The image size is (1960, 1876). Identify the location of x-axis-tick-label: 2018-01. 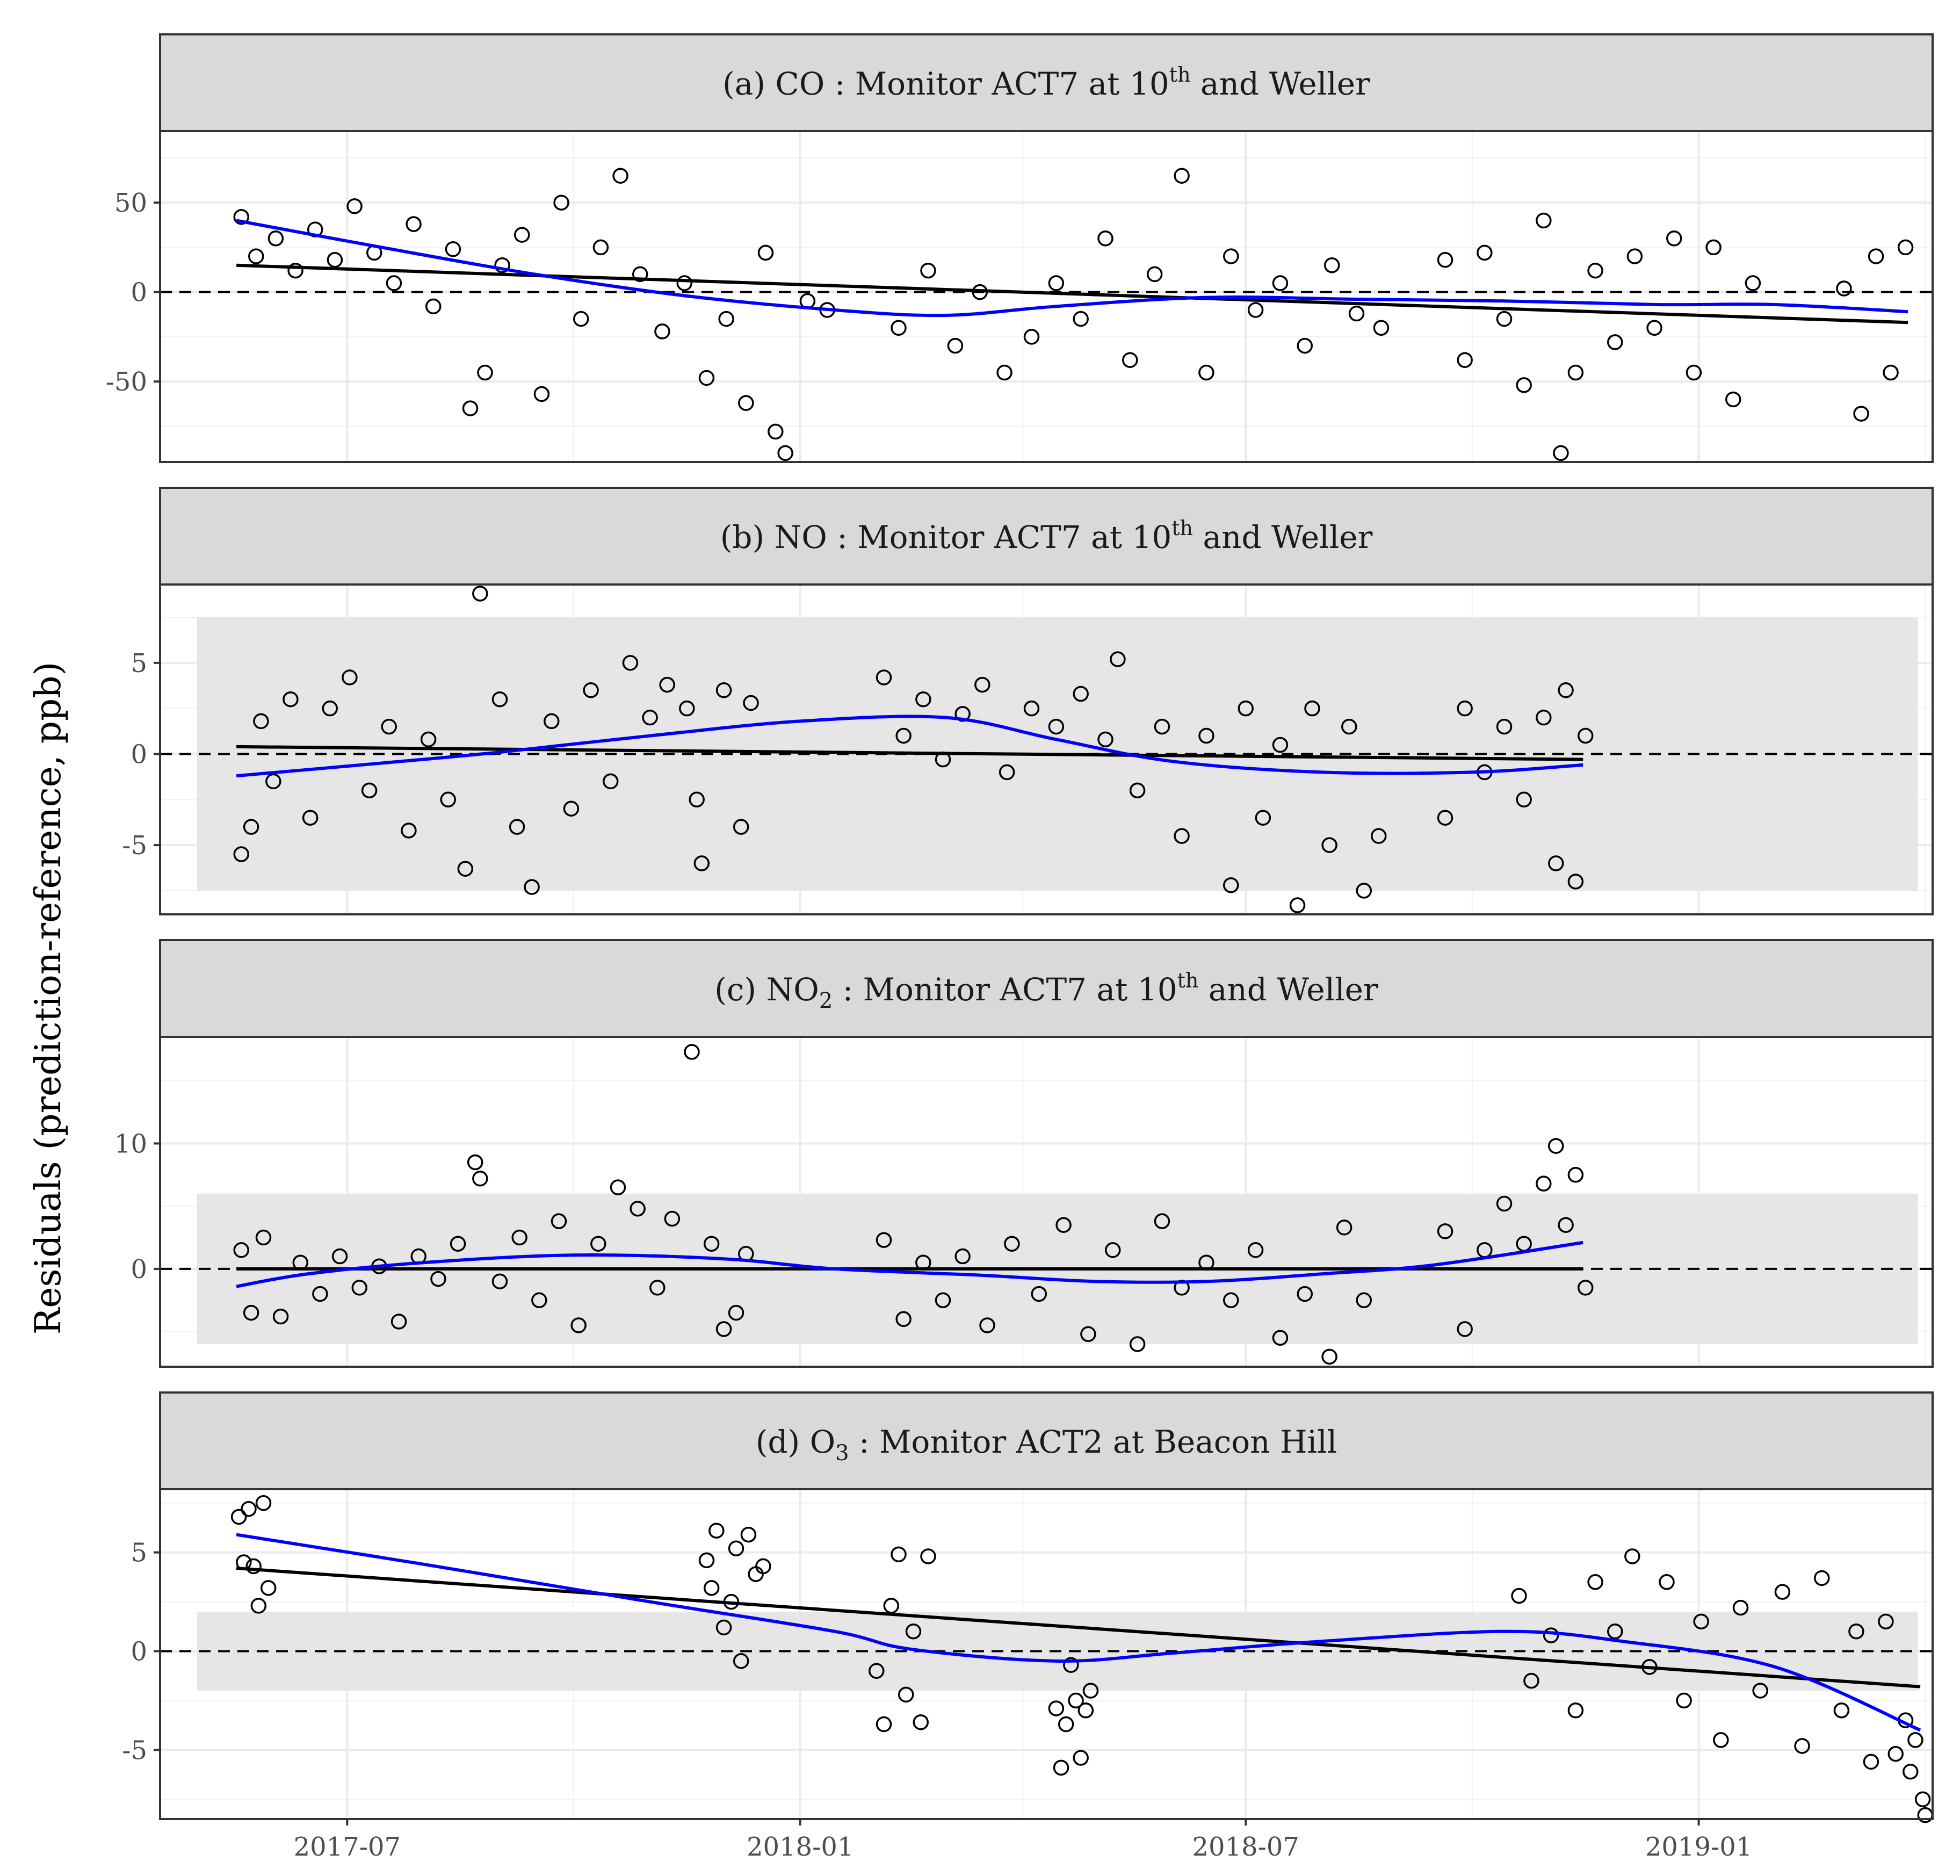
(800, 1847).